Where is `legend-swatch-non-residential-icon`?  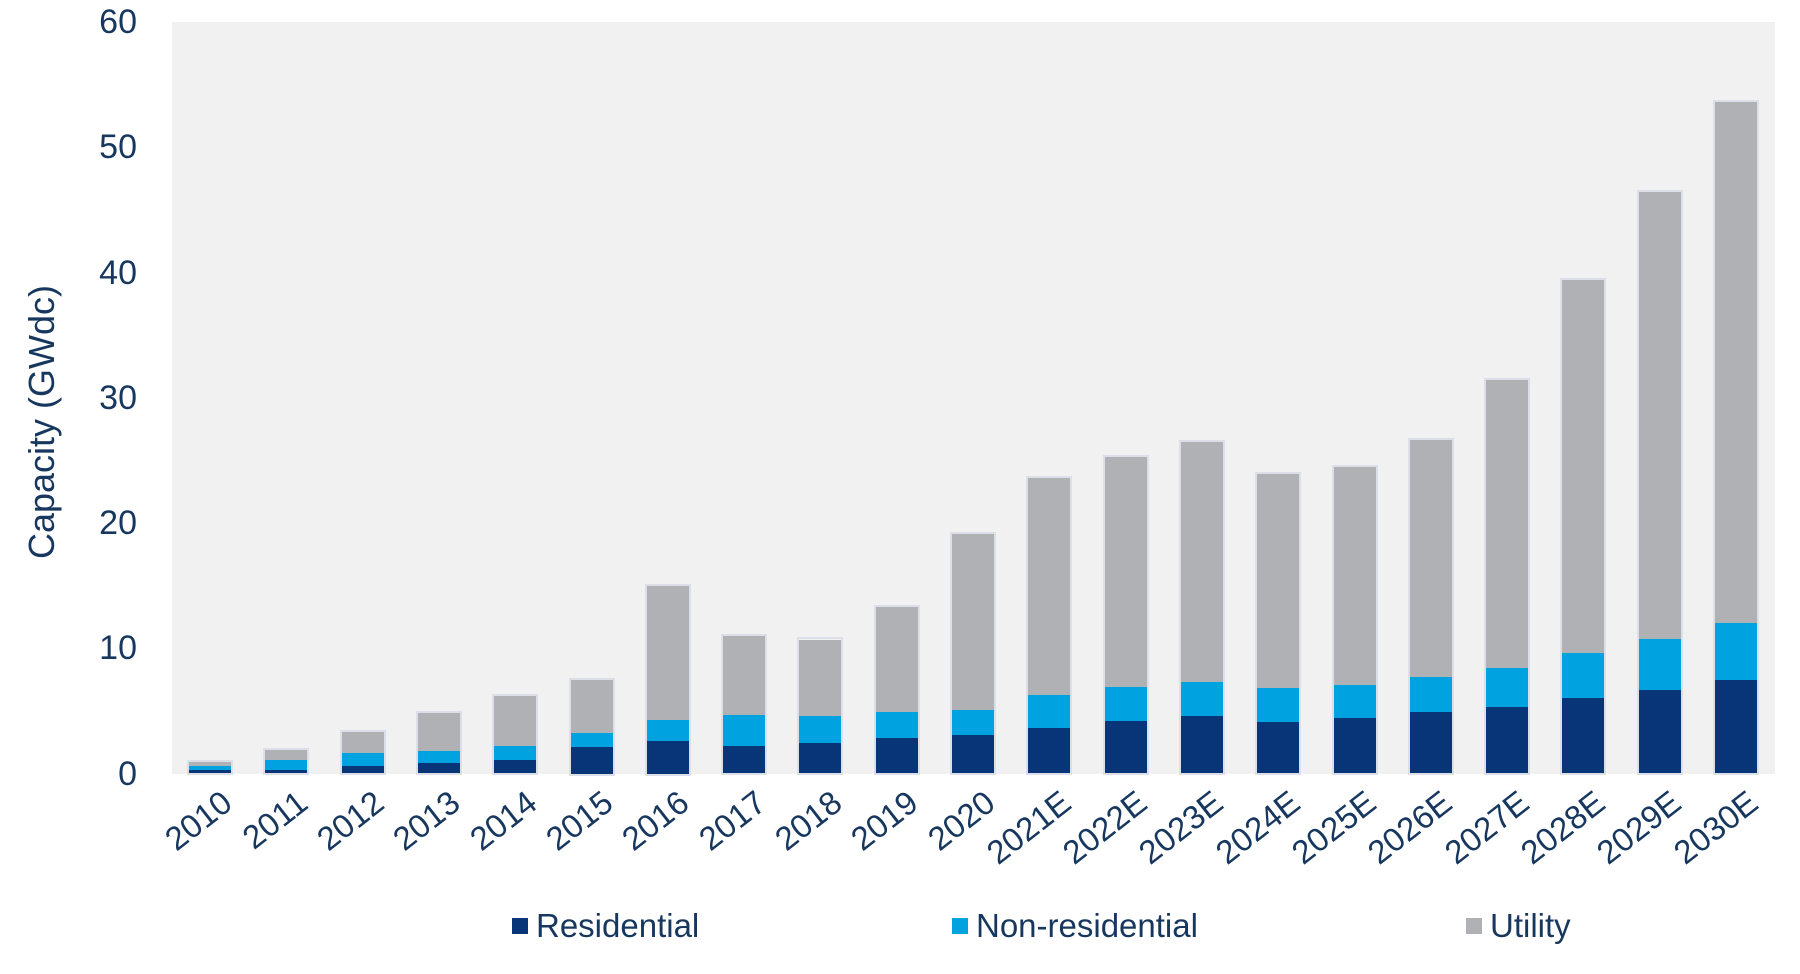 legend-swatch-non-residential-icon is located at coordinates (960, 926).